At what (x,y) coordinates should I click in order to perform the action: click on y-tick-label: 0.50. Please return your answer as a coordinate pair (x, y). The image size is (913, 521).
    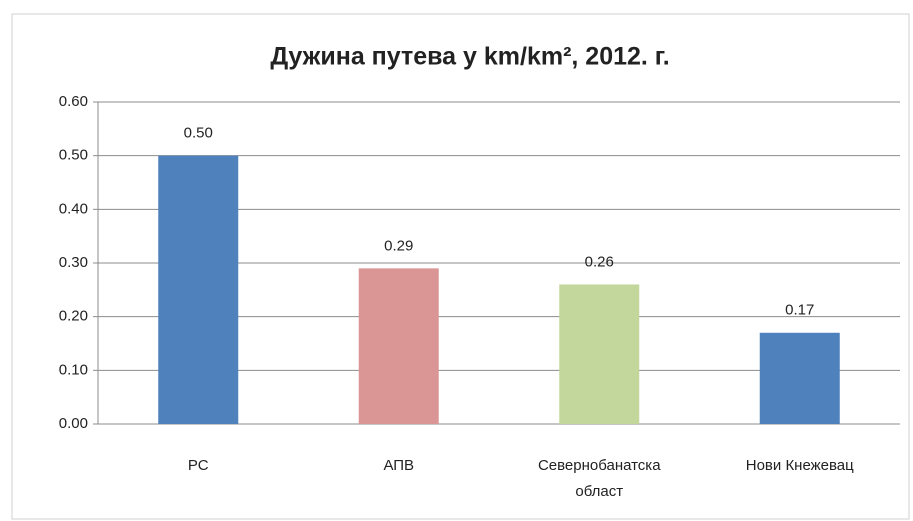
    Looking at the image, I should click on (73, 155).